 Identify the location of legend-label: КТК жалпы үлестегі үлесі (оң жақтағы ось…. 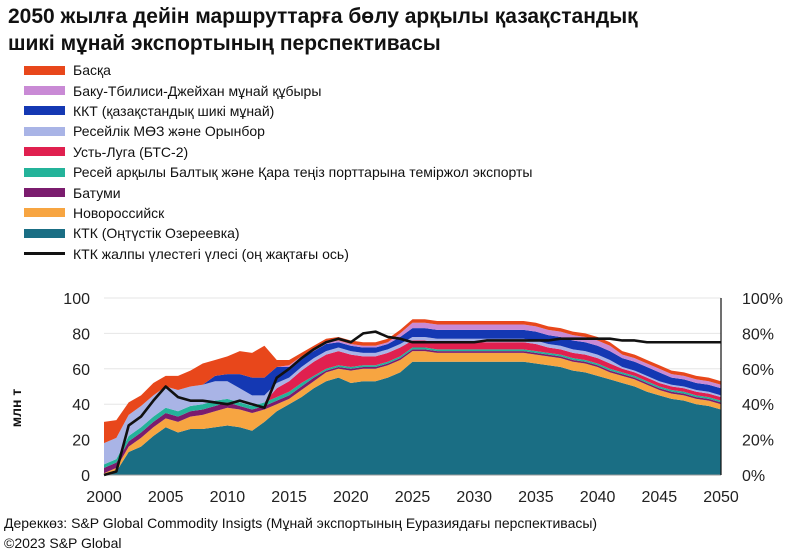
(211, 253).